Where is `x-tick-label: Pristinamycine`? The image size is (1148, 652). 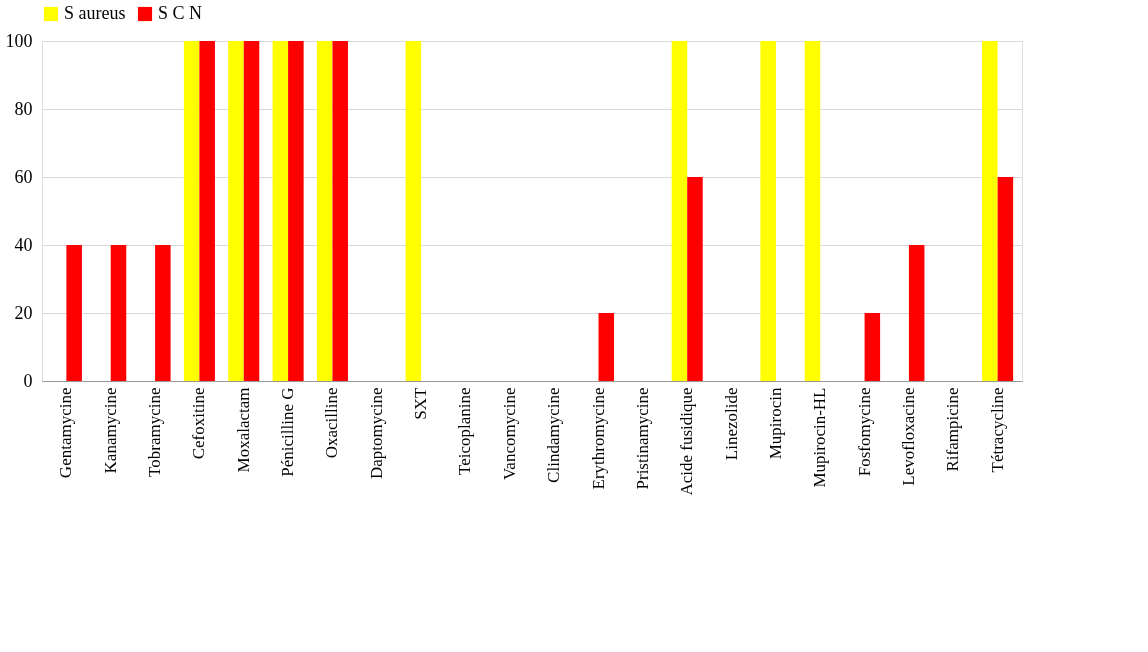 x-tick-label: Pristinamycine is located at coordinates (642, 438).